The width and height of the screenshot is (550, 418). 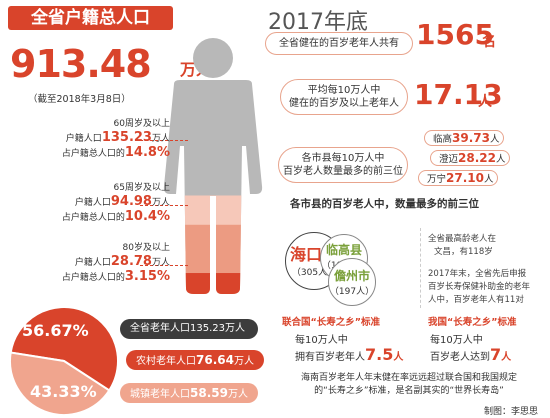 What do you see at coordinates (458, 94) in the screenshot?
I see `centenarians-avg-value: 17.13` at bounding box center [458, 94].